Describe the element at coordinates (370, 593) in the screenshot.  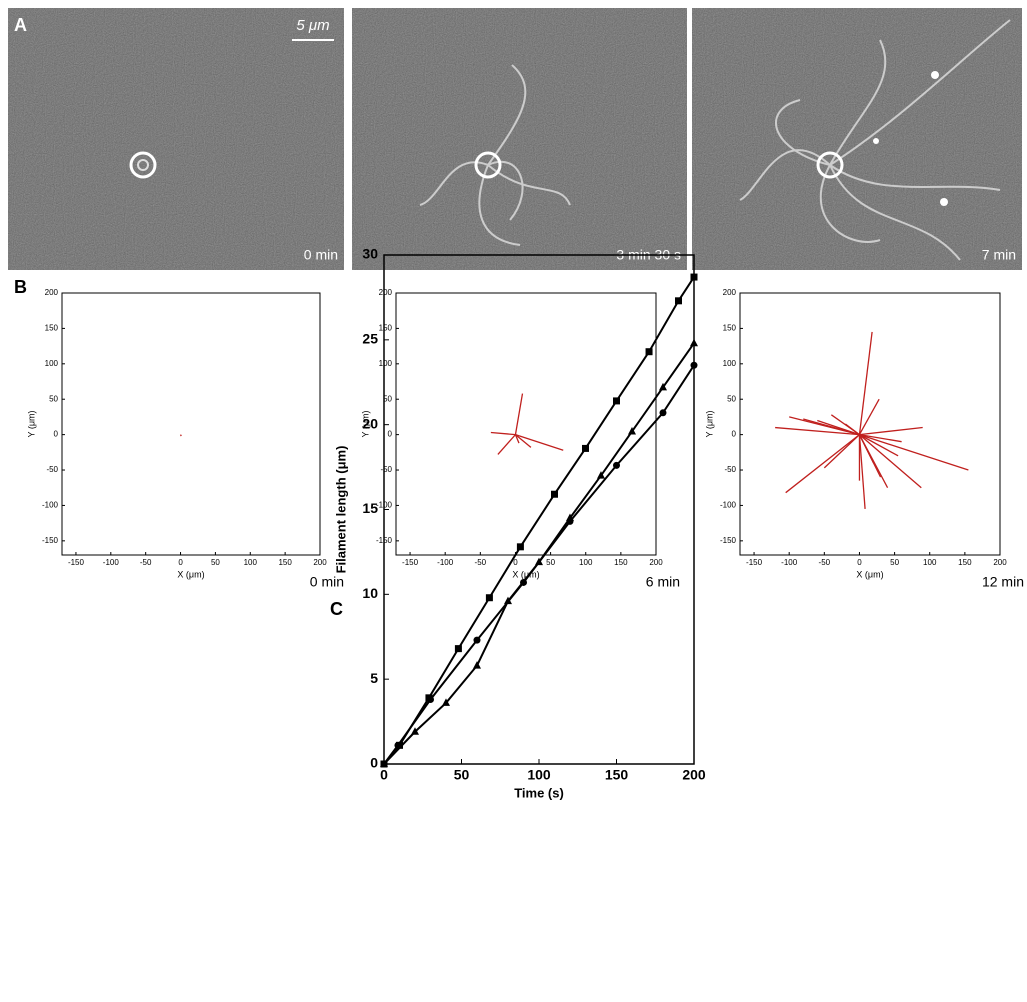
I see `y-tick-label: 10` at that location.